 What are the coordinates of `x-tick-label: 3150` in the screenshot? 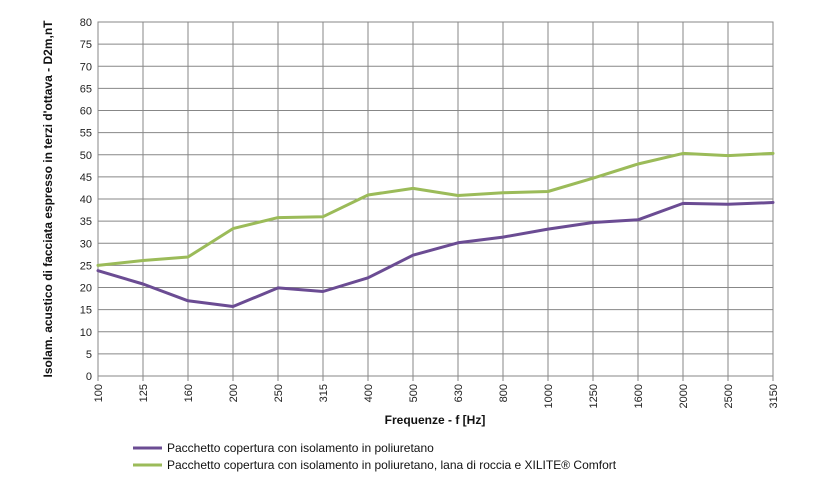 It's located at (774, 396).